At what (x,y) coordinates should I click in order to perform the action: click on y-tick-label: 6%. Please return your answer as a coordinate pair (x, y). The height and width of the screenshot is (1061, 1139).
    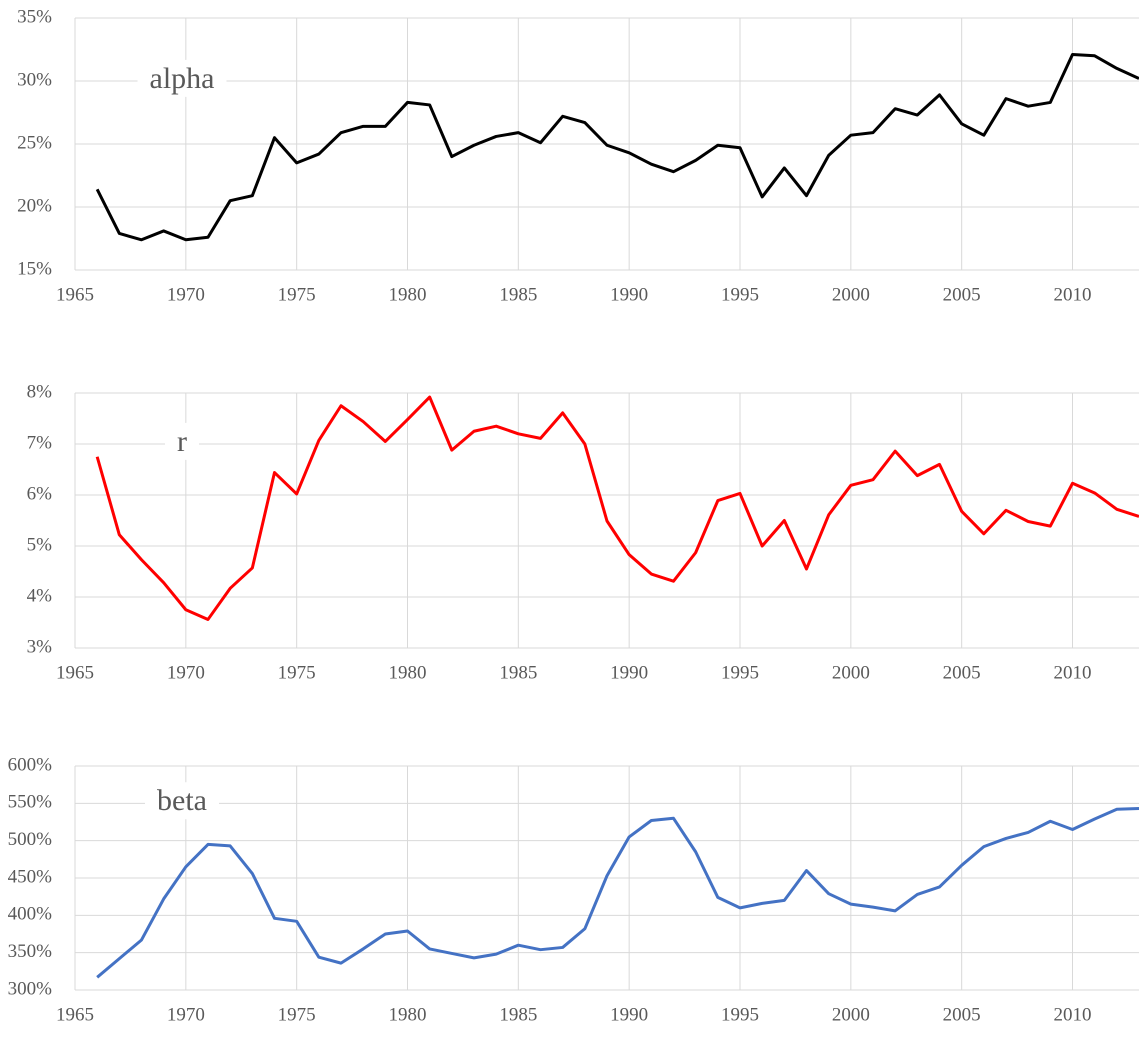
    Looking at the image, I should click on (40, 493).